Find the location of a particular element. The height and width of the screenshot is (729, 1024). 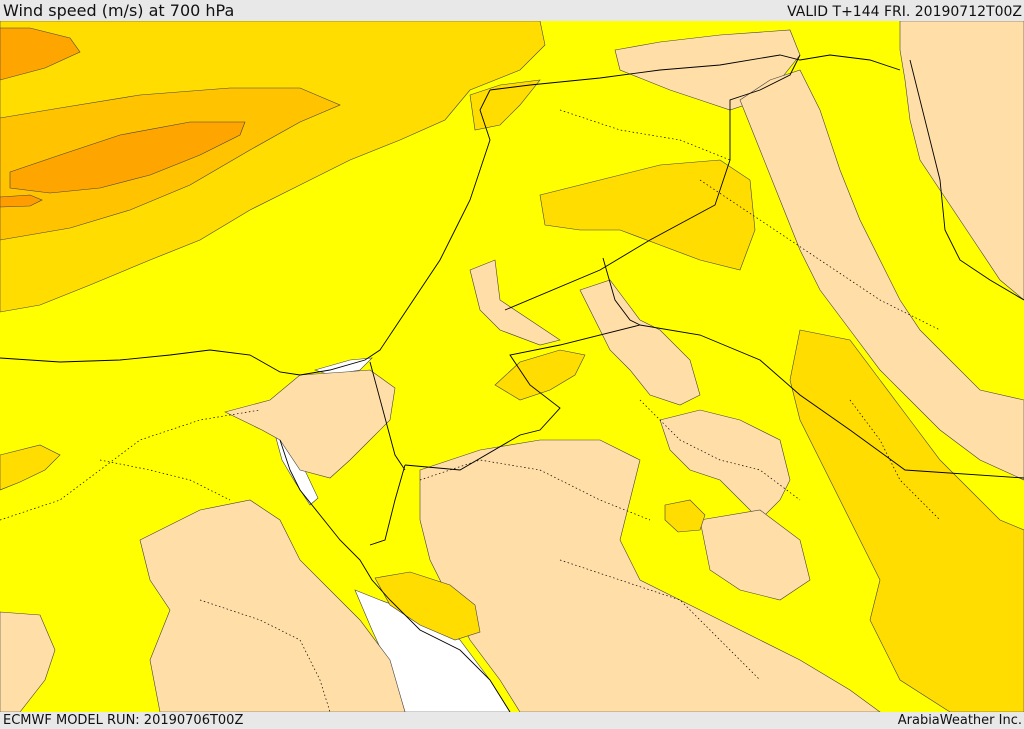

wind-band-gold-saudi is located at coordinates (685, 516).